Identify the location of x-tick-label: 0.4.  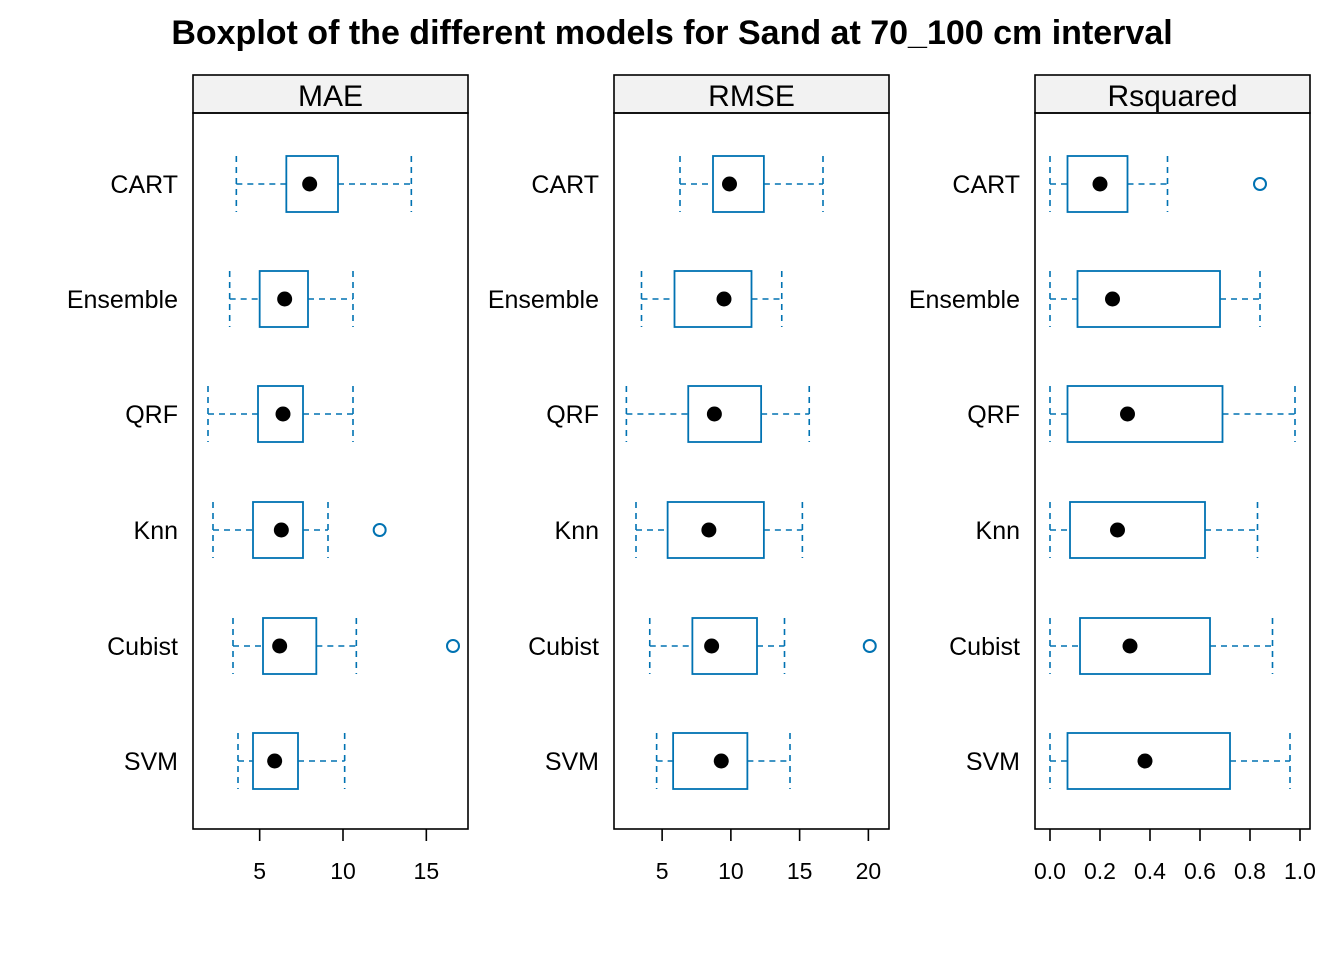
(1150, 871).